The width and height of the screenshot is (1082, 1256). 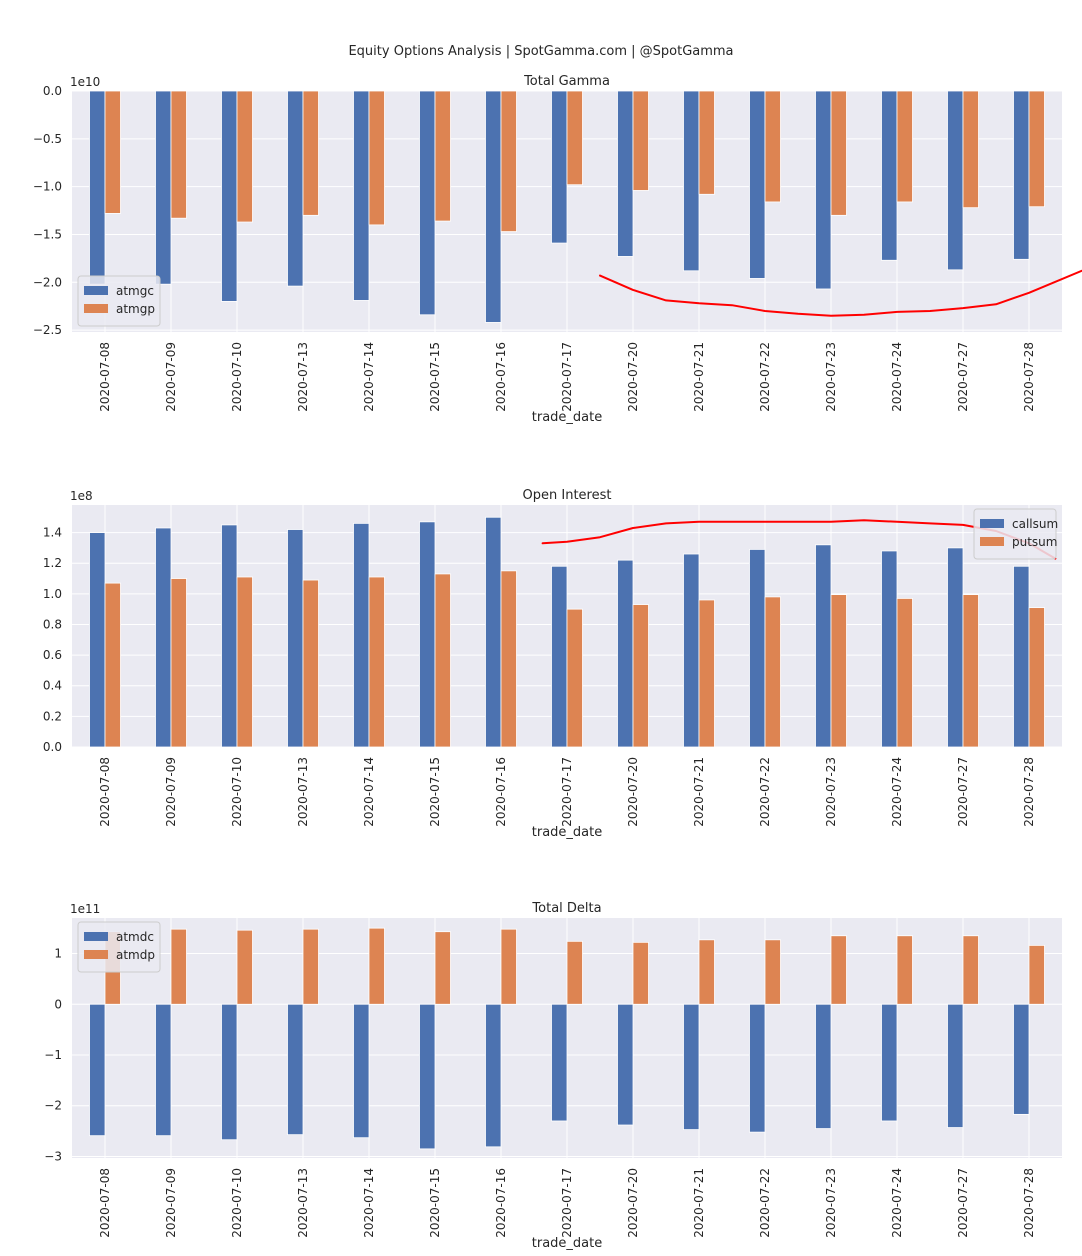 I want to click on xtick-label: 2020-07-27, so click(x=963, y=1203).